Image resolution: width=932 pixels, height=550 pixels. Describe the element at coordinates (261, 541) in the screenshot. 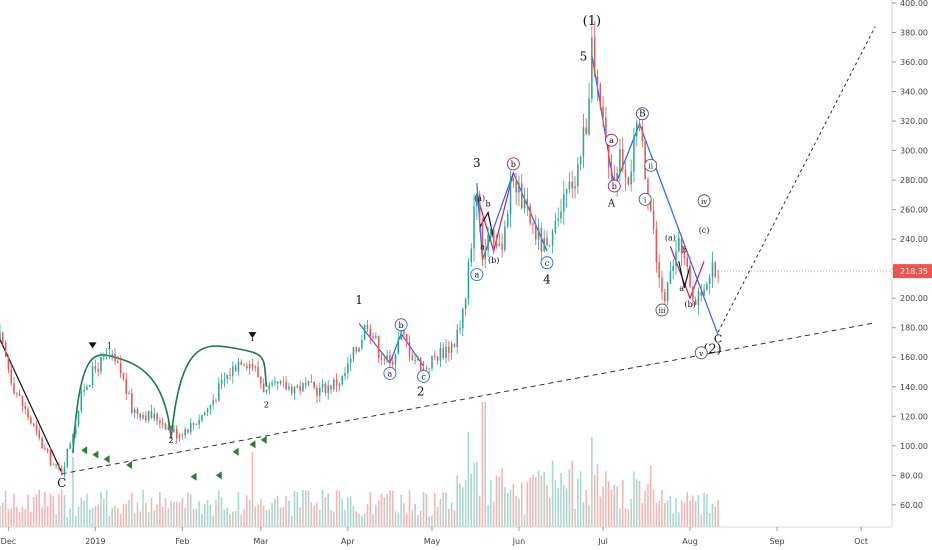

I see `time-tick-label: Mar` at that location.